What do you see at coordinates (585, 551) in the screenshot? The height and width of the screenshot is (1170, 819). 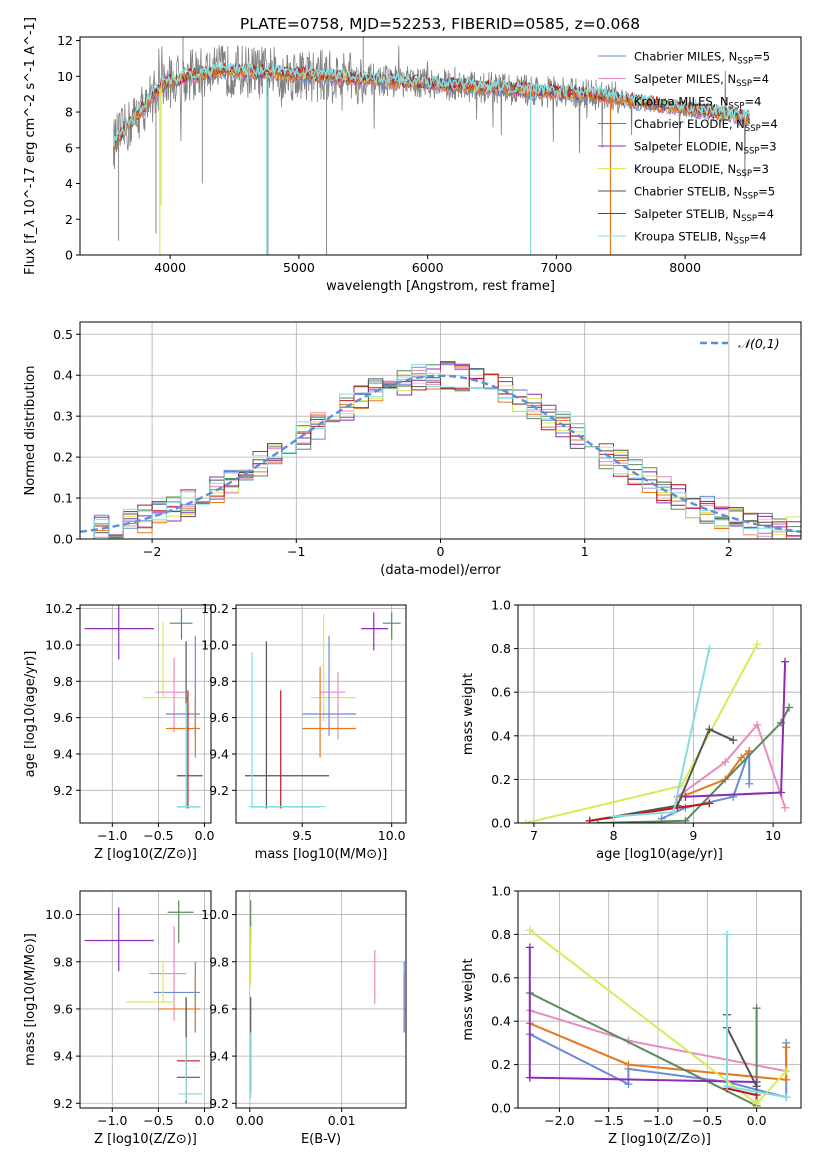 I see `x-tick-label: 1` at bounding box center [585, 551].